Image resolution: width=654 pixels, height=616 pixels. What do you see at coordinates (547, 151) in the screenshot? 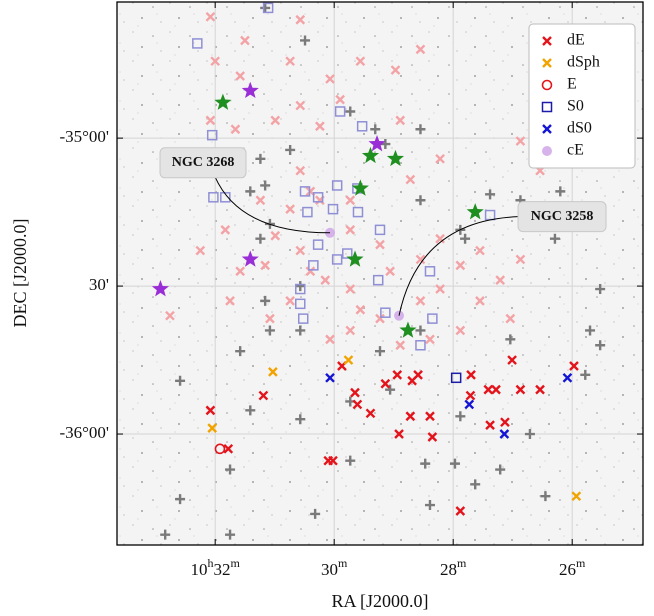
I see `dot-marker` at bounding box center [547, 151].